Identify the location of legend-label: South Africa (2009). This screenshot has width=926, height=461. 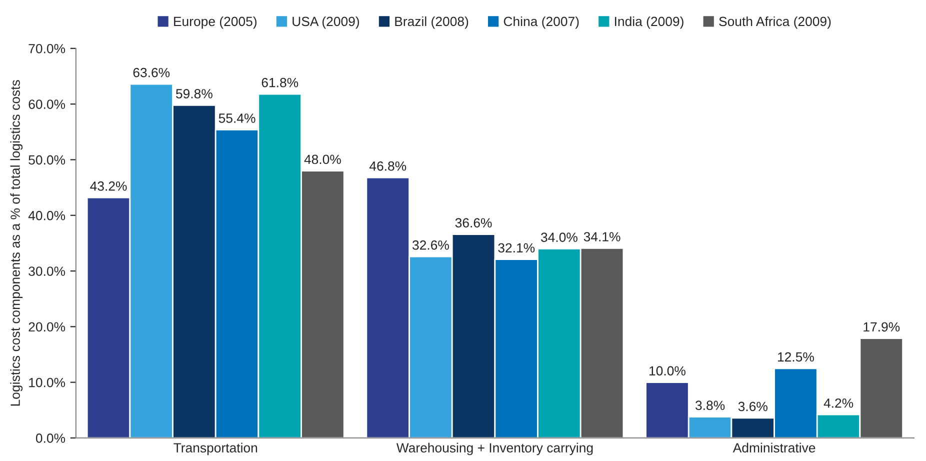
(775, 22).